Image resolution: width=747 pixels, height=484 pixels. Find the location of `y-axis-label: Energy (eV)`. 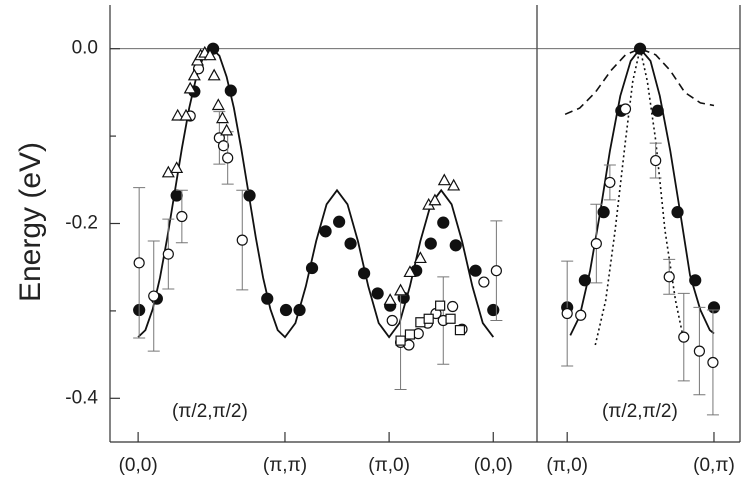

y-axis-label: Energy (eV) is located at coordinates (30, 222).